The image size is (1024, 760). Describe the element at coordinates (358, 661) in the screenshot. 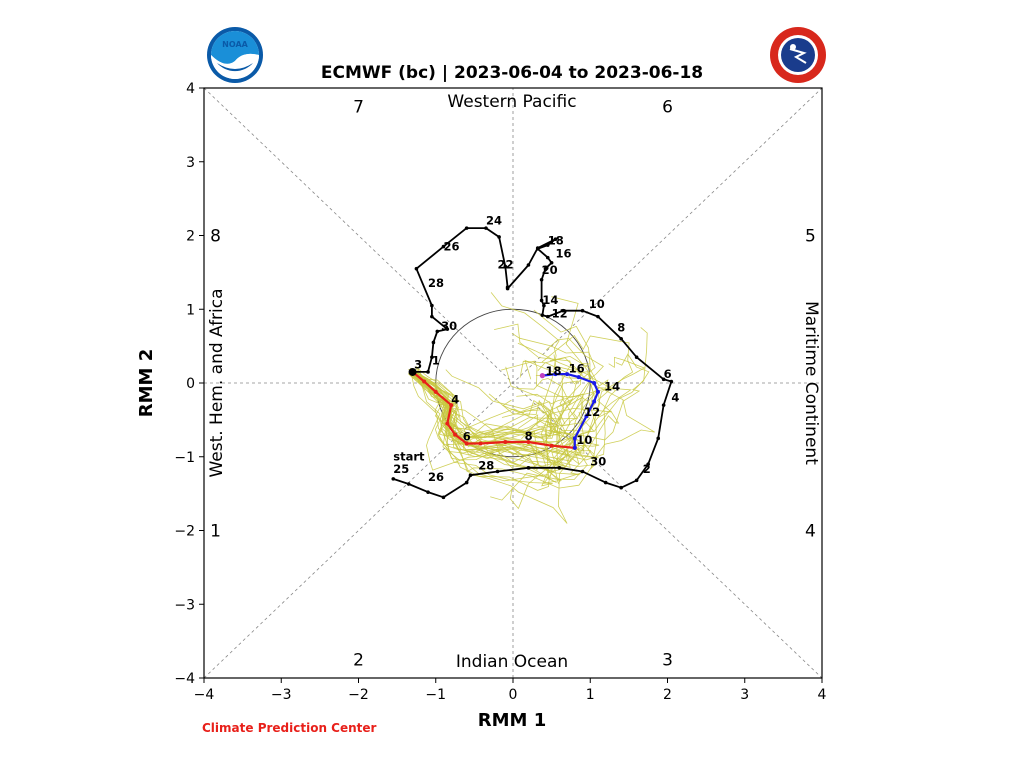

I see `phase-number: 2` at that location.